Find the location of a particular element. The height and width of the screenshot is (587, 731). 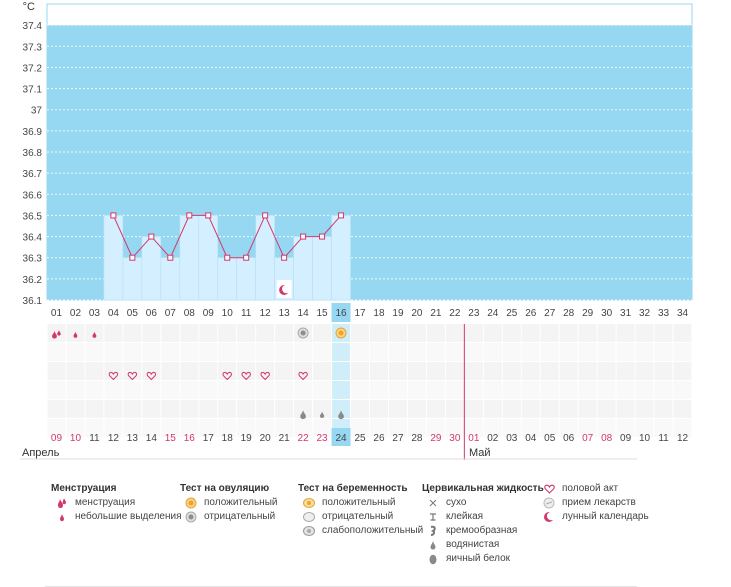

ovulation-inner is located at coordinates (303, 333).